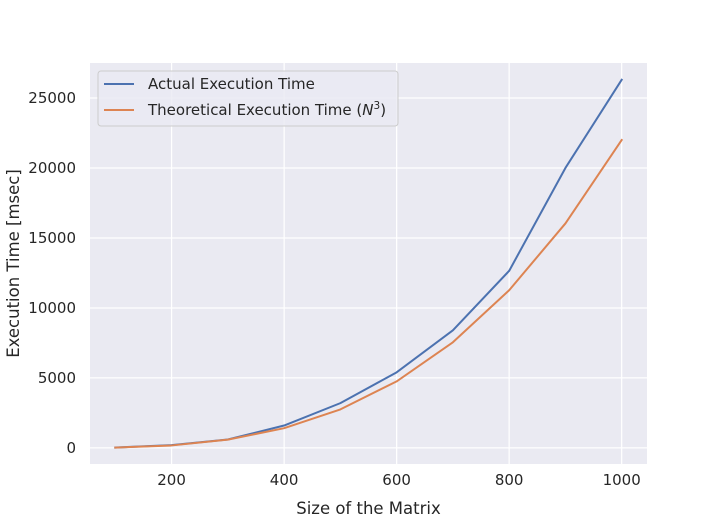 The width and height of the screenshot is (720, 524). Describe the element at coordinates (284, 480) in the screenshot. I see `x-tick-label: 400` at that location.